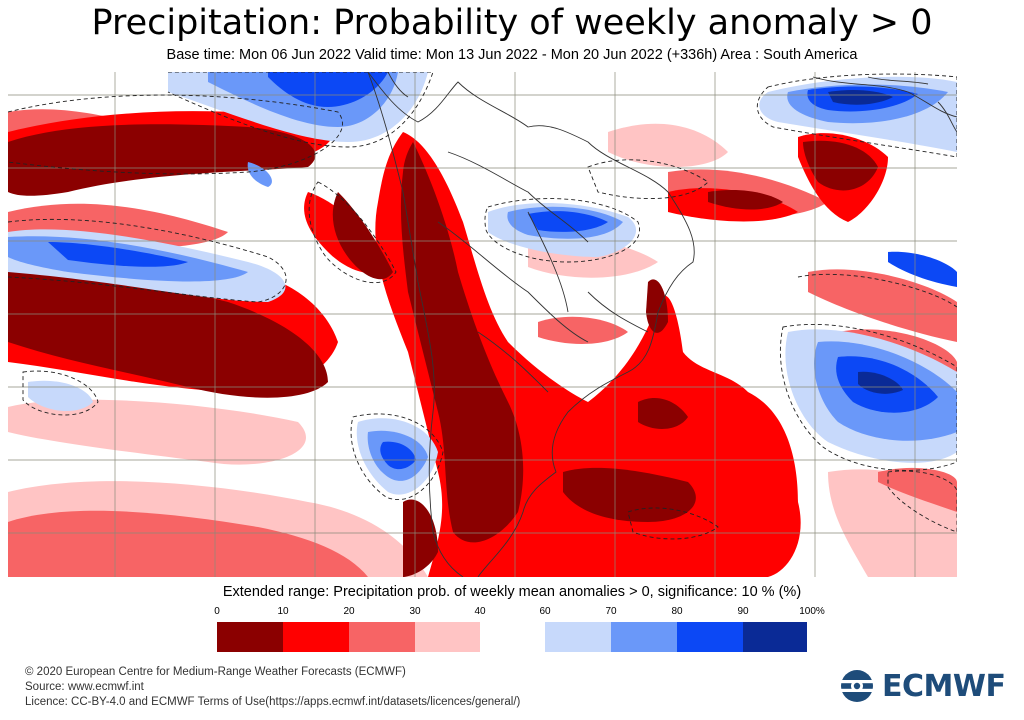 The width and height of the screenshot is (1024, 720). Describe the element at coordinates (480, 611) in the screenshot. I see `colorbar-tick-40: 40` at that location.